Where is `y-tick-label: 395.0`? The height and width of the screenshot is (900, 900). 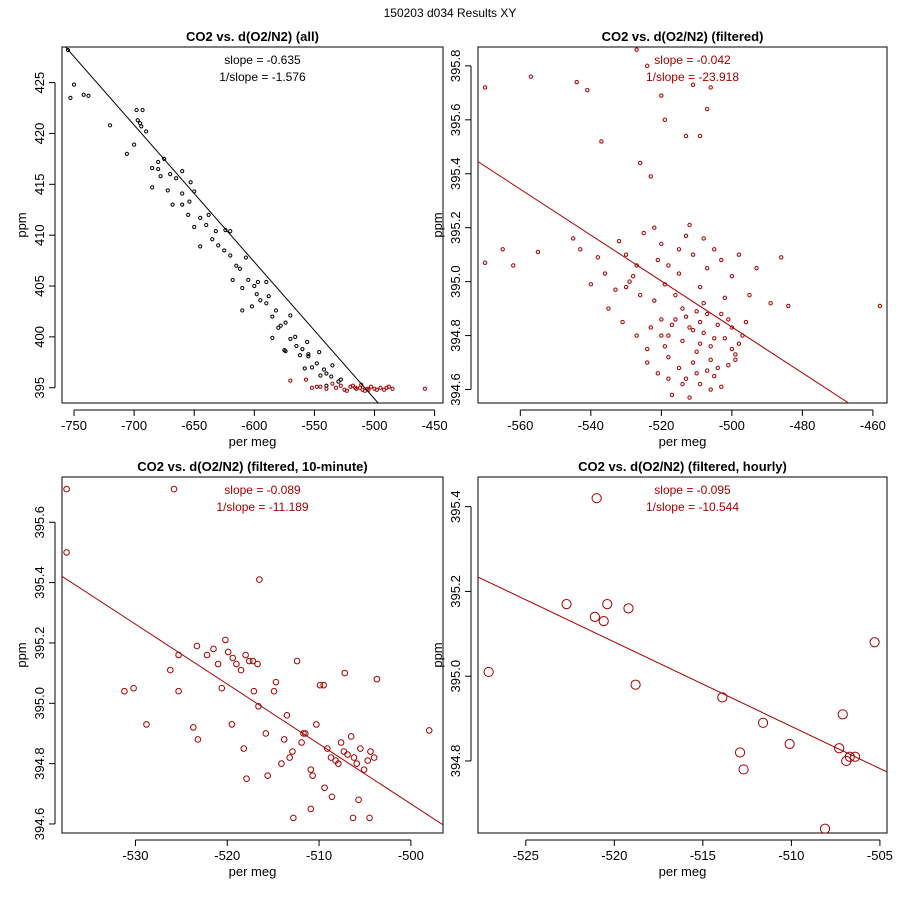 y-tick-label: 395.0 is located at coordinates (455, 676).